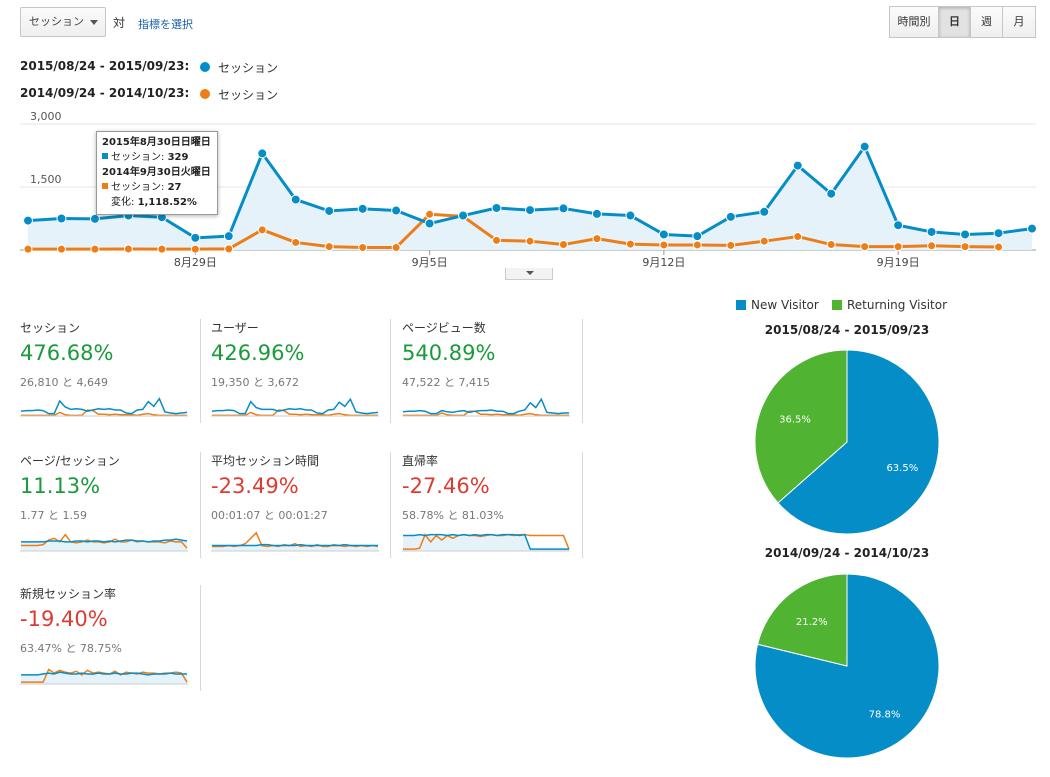 Image resolution: width=1050 pixels, height=777 pixels. What do you see at coordinates (255, 382) in the screenshot?
I see `card-compare-values: 19,350 と 3,672` at bounding box center [255, 382].